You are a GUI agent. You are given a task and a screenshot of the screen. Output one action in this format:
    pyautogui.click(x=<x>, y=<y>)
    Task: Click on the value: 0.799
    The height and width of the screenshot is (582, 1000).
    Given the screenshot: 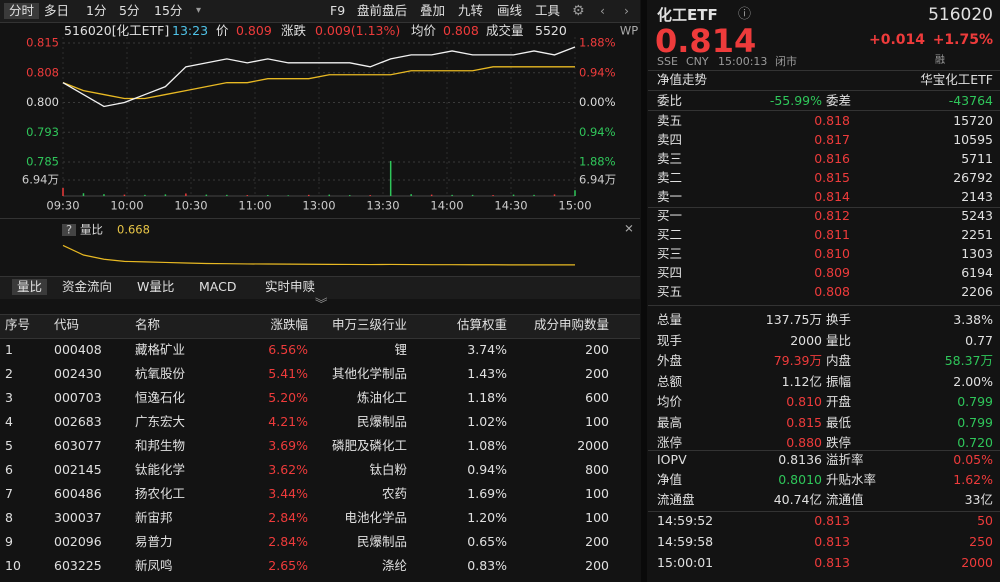 What is the action you would take?
    pyautogui.click(x=975, y=401)
    